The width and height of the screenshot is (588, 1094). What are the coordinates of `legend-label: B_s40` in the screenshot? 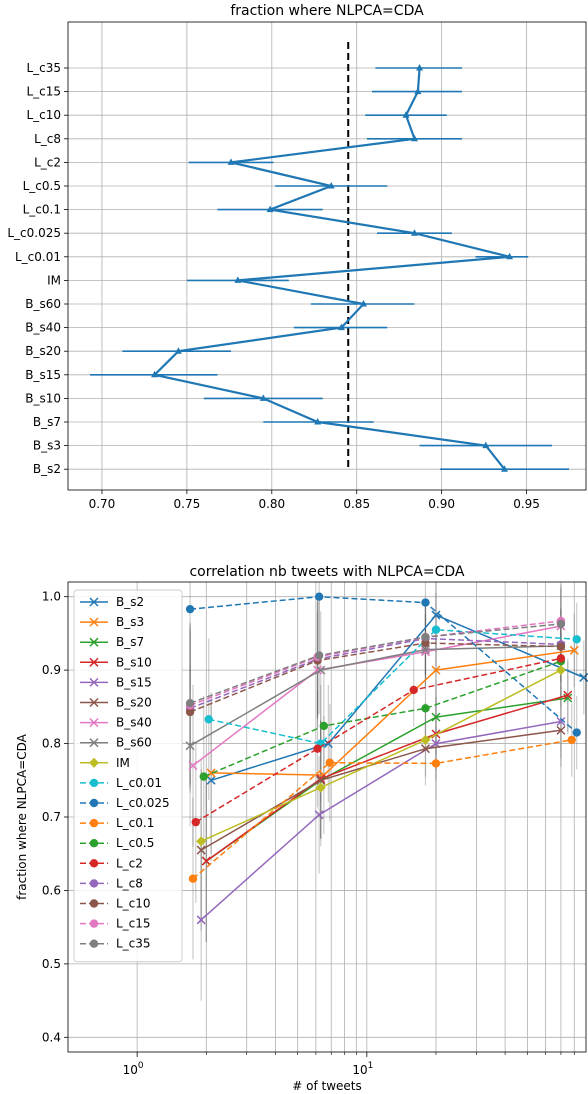 It's located at (134, 723).